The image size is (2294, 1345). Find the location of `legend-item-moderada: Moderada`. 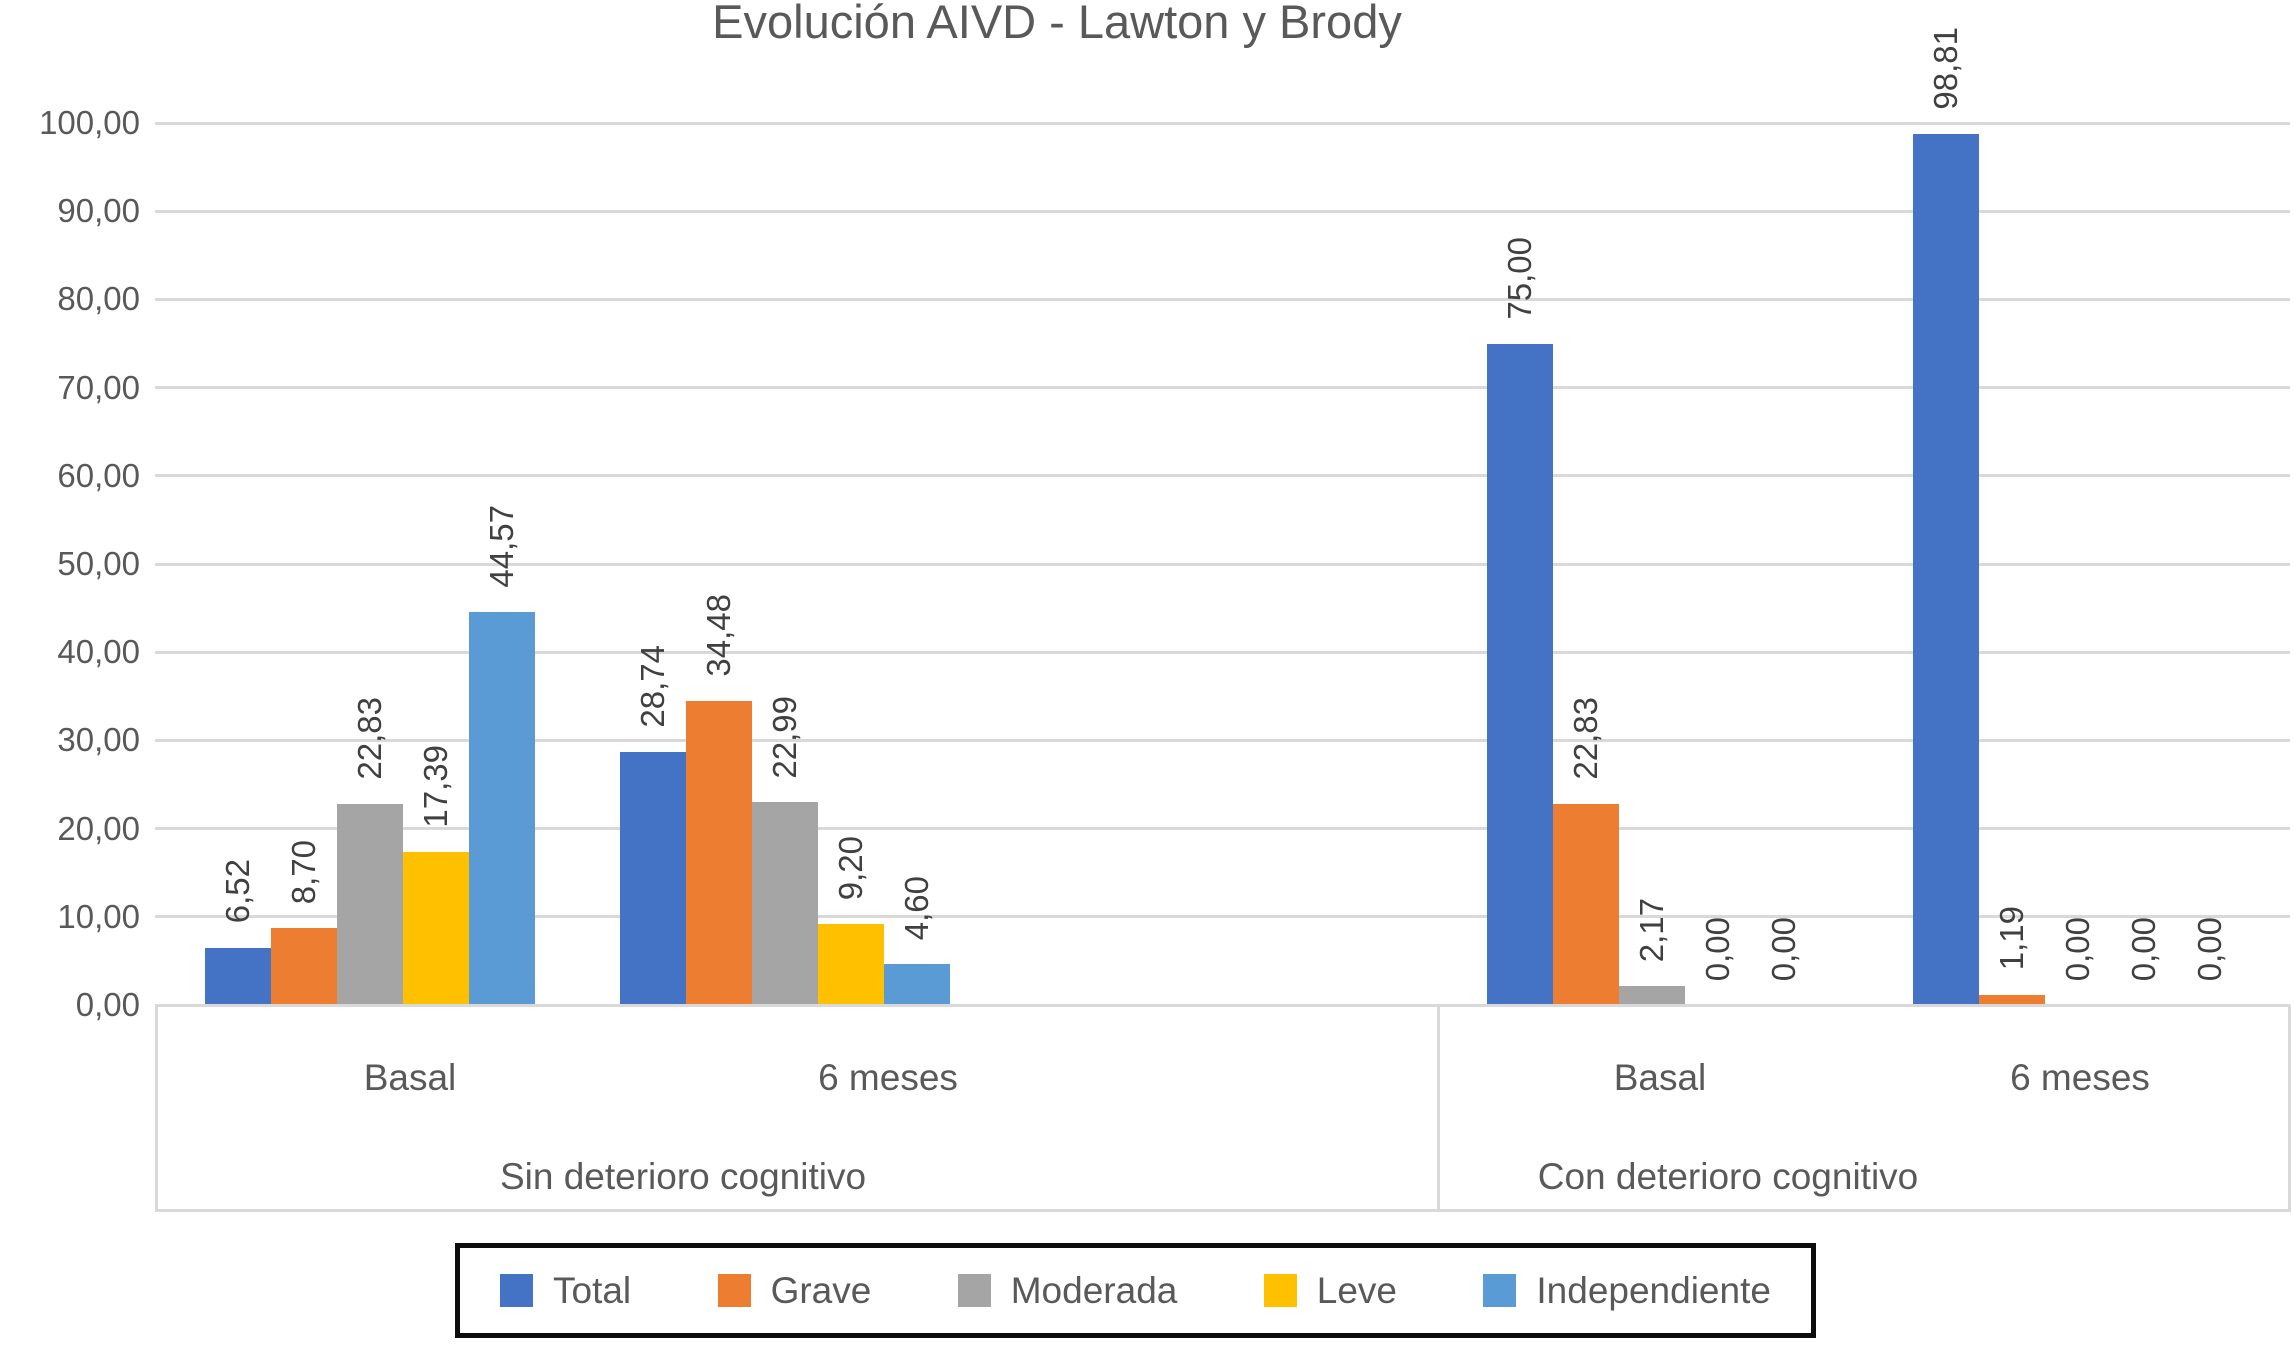

legend-item-moderada: Moderada is located at coordinates (1067, 1290).